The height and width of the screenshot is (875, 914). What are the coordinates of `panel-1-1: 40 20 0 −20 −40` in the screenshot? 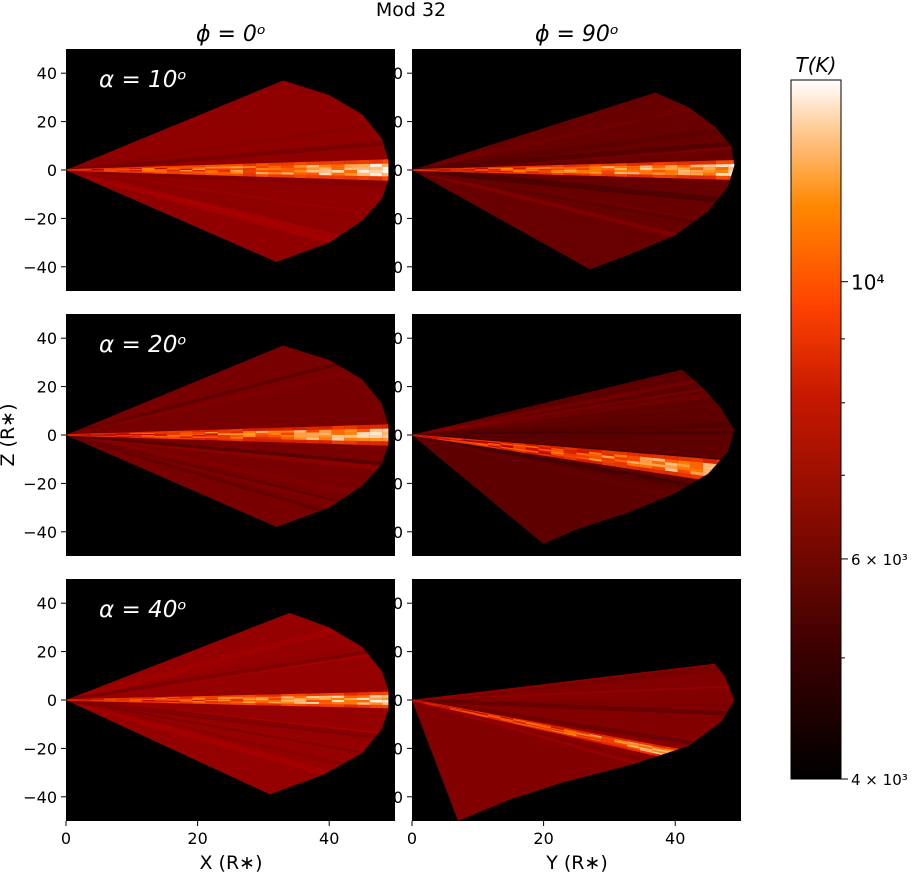 It's located at (555, 435).